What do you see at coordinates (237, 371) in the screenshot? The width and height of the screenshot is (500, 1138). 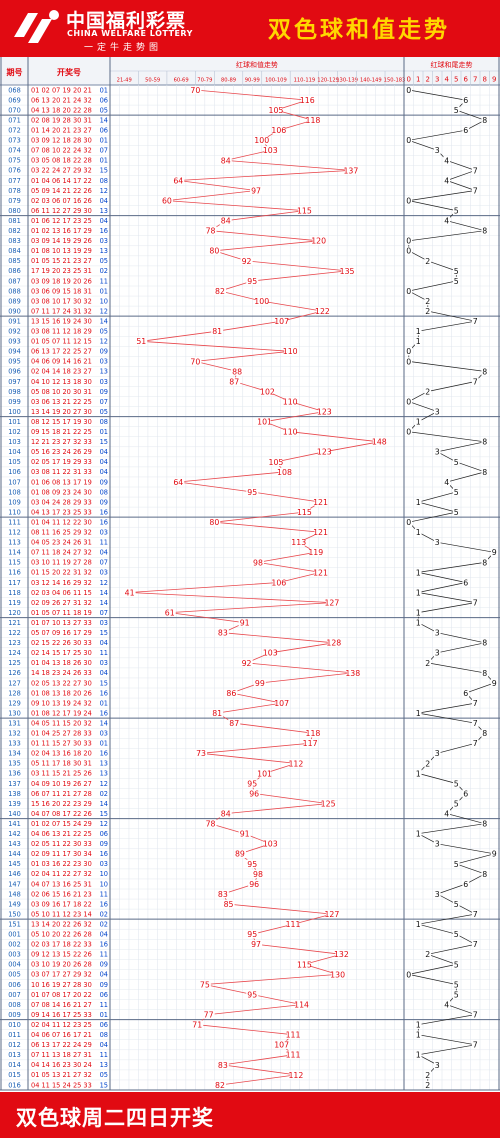 I see `sum-value-label: 88` at bounding box center [237, 371].